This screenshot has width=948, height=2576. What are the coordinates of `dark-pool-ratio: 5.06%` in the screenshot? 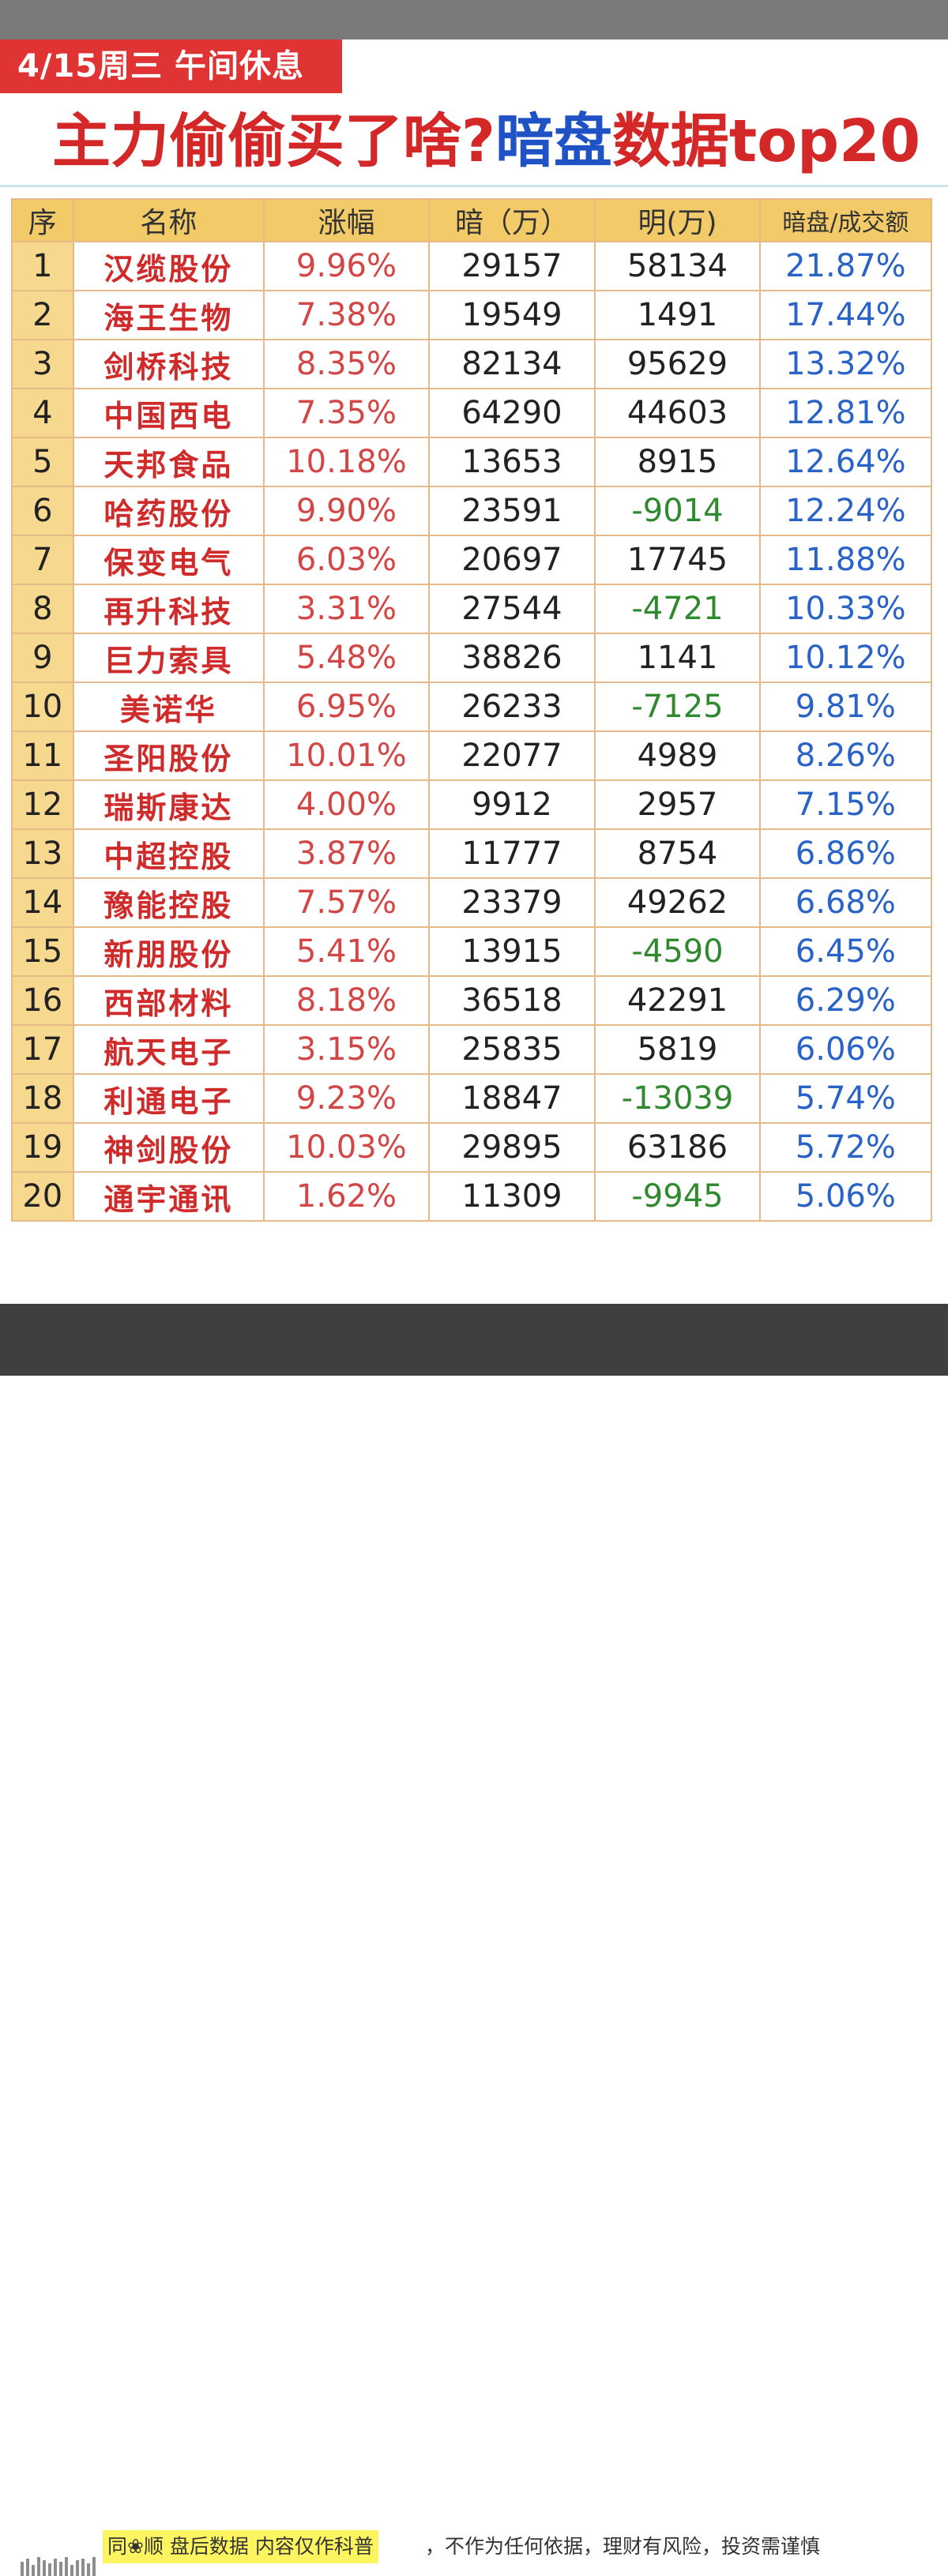 It's located at (845, 1196).